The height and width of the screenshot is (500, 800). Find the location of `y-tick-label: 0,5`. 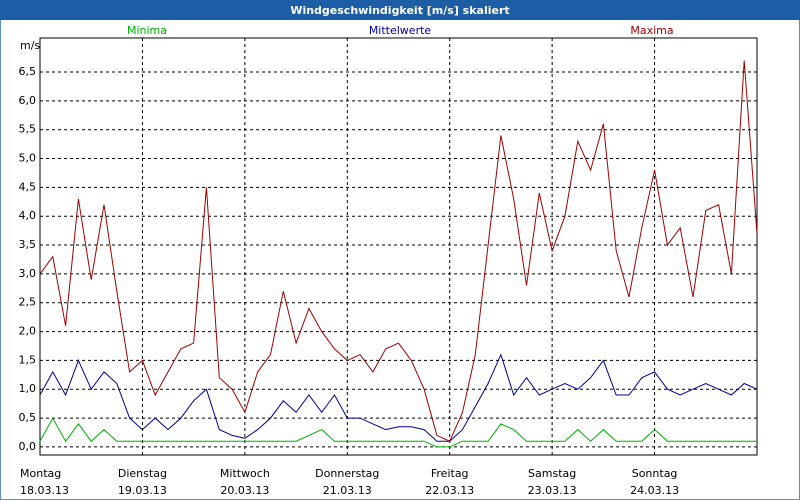

y-tick-label: 0,5 is located at coordinates (28, 417).